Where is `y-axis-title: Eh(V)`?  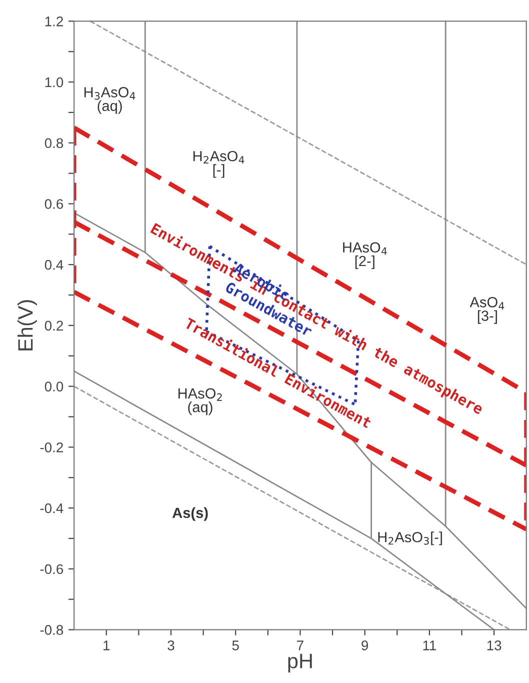
y-axis-title: Eh(V) is located at coordinates (27, 325).